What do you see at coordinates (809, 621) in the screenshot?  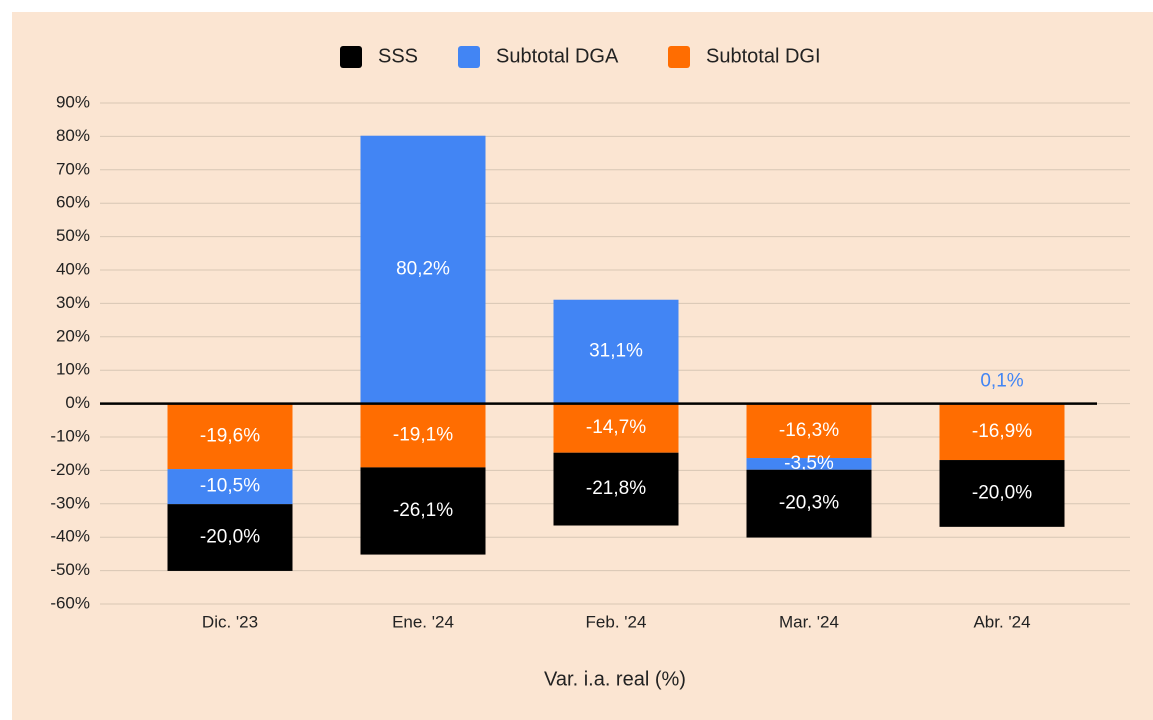 I see `x-tick-label: Mar. '24` at bounding box center [809, 621].